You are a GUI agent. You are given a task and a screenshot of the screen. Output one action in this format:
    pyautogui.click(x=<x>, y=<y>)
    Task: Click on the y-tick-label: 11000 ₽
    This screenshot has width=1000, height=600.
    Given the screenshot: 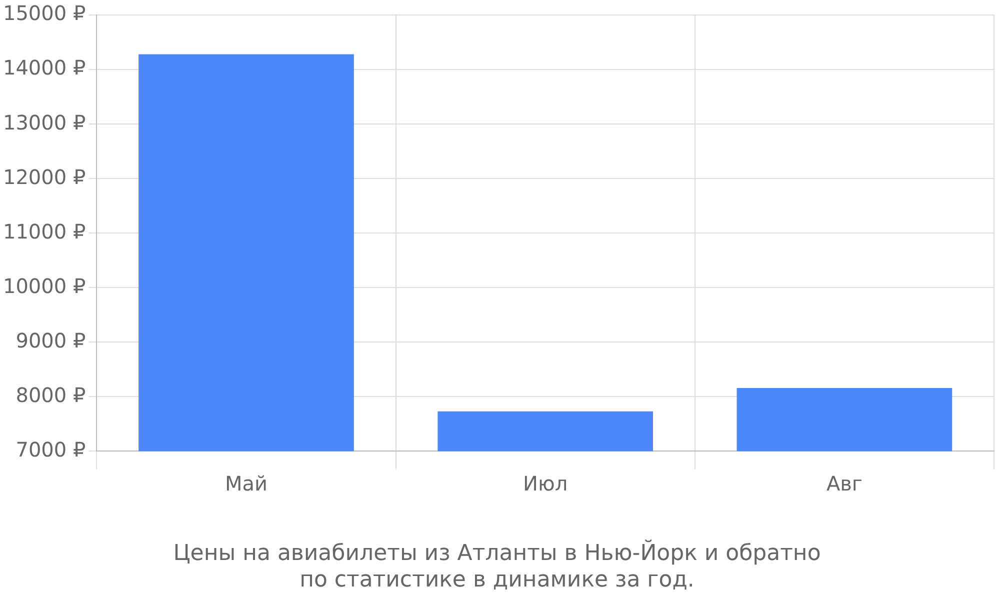 What is the action you would take?
    pyautogui.click(x=44, y=231)
    